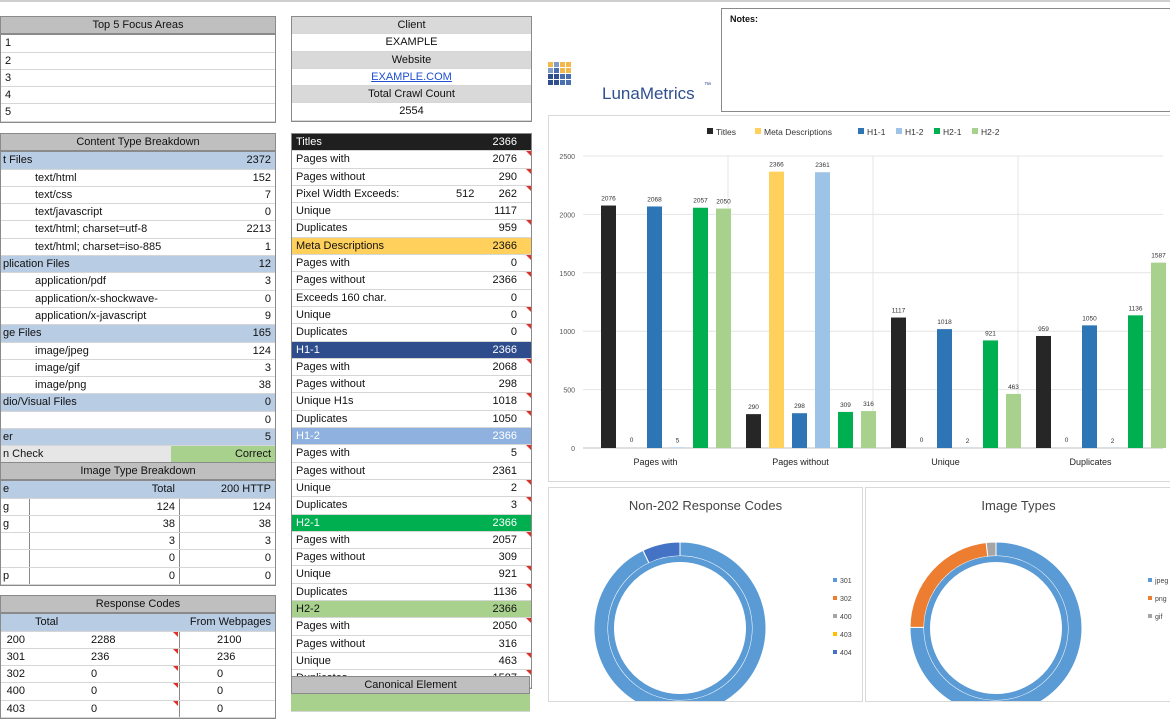  Describe the element at coordinates (138, 112) in the screenshot. I see `focus-area-row: 5` at that location.